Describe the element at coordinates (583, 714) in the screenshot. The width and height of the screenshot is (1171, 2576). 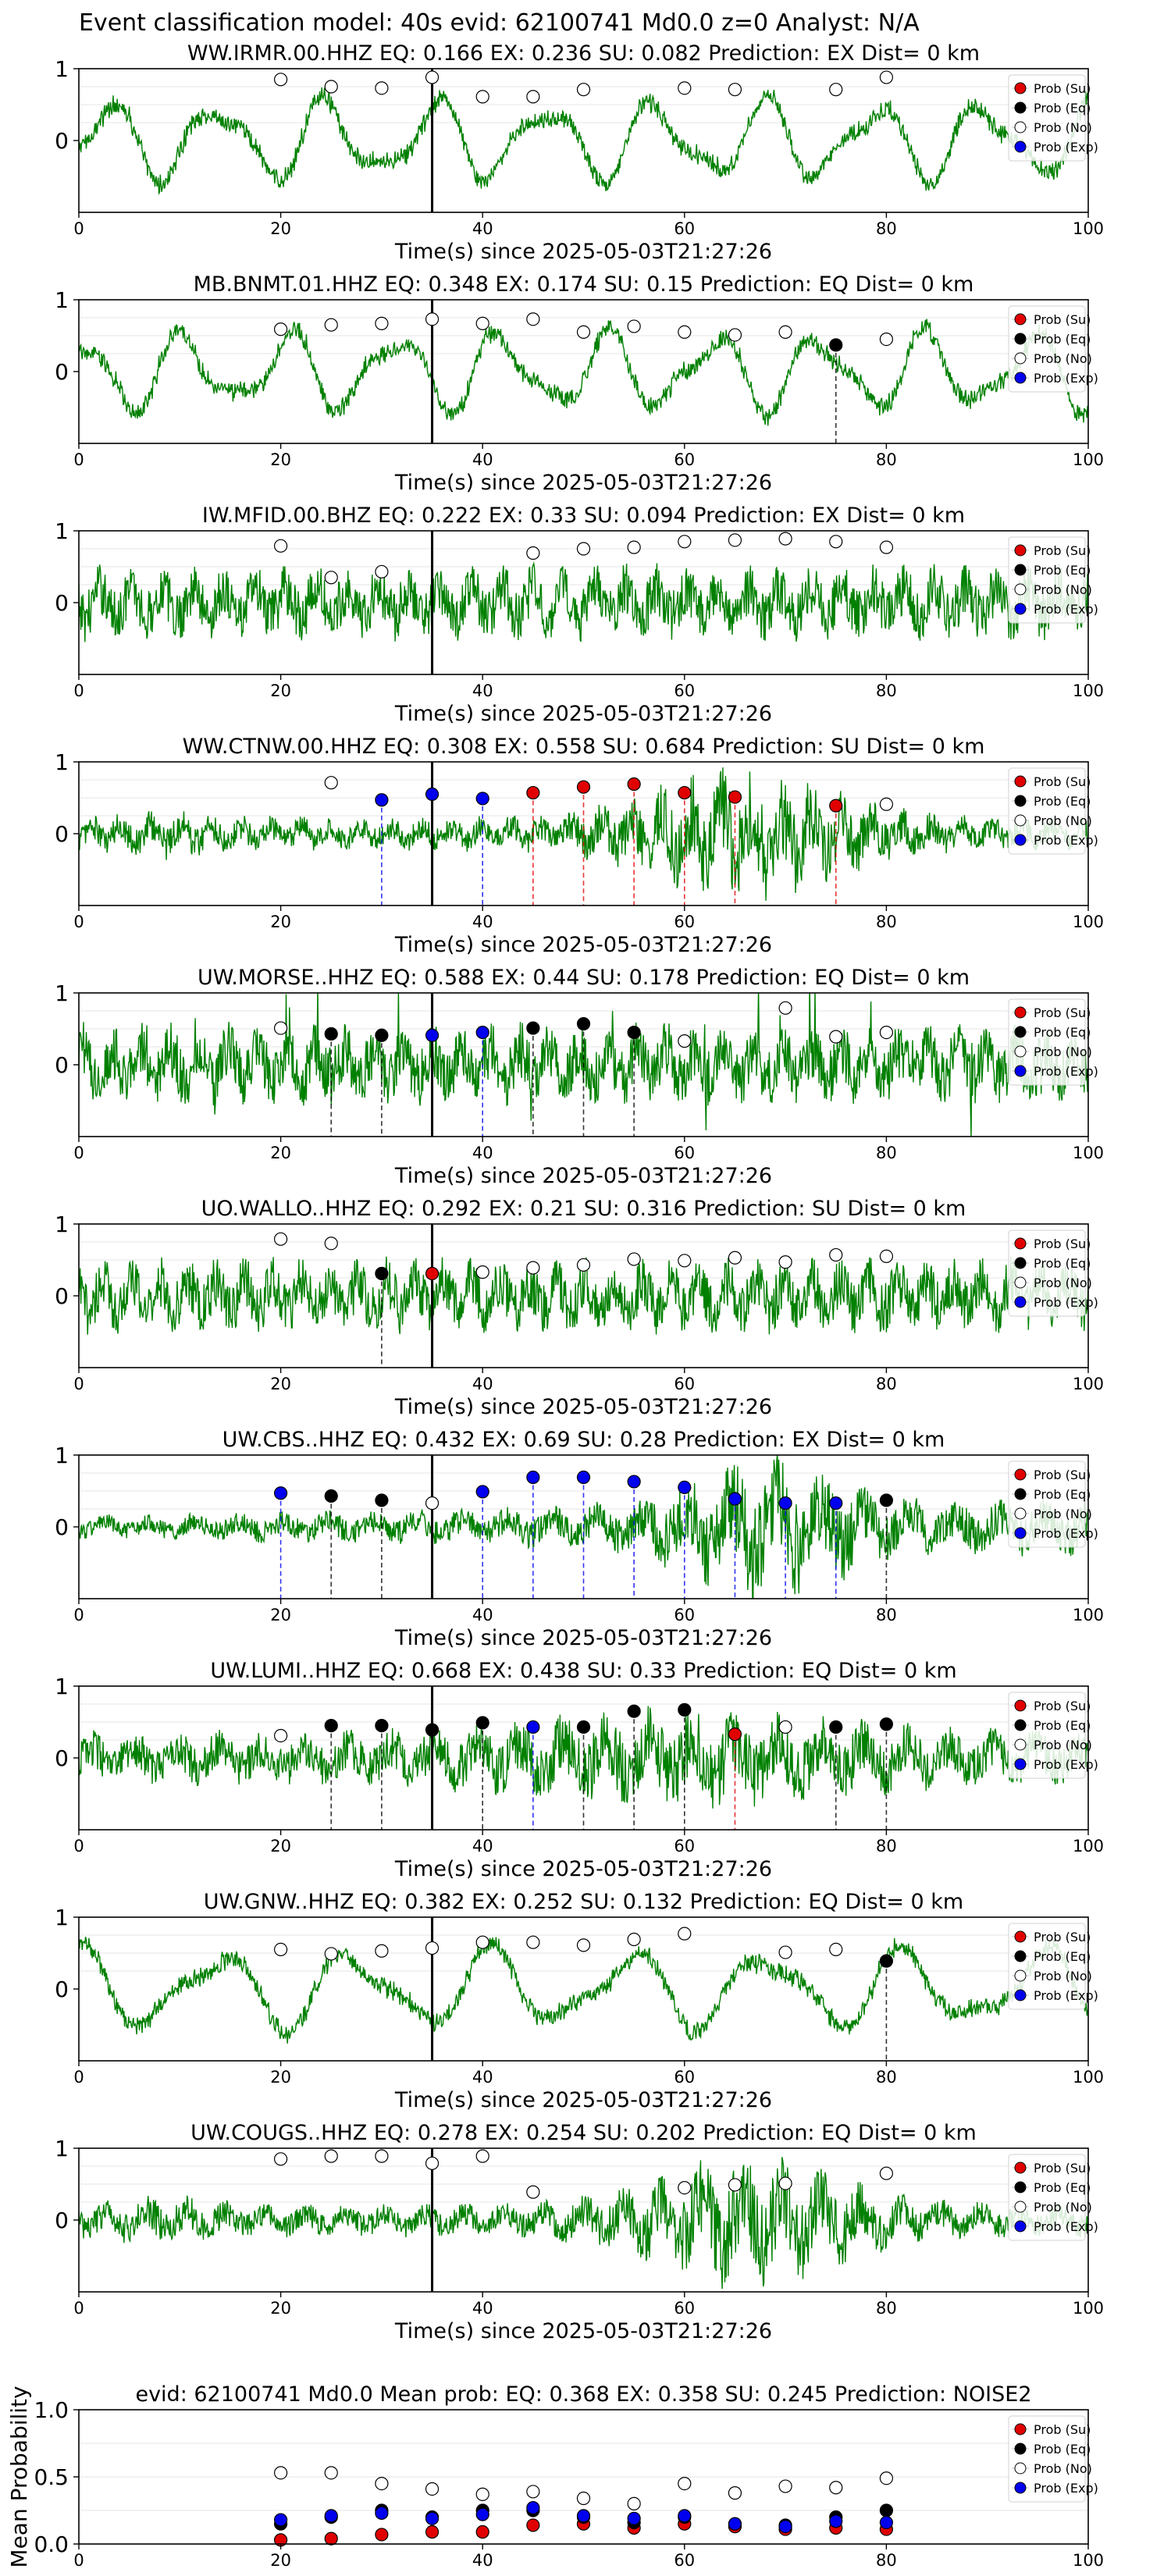
I see `x-axis-label: Time(s) since 2025-05-03T21:27:26` at that location.